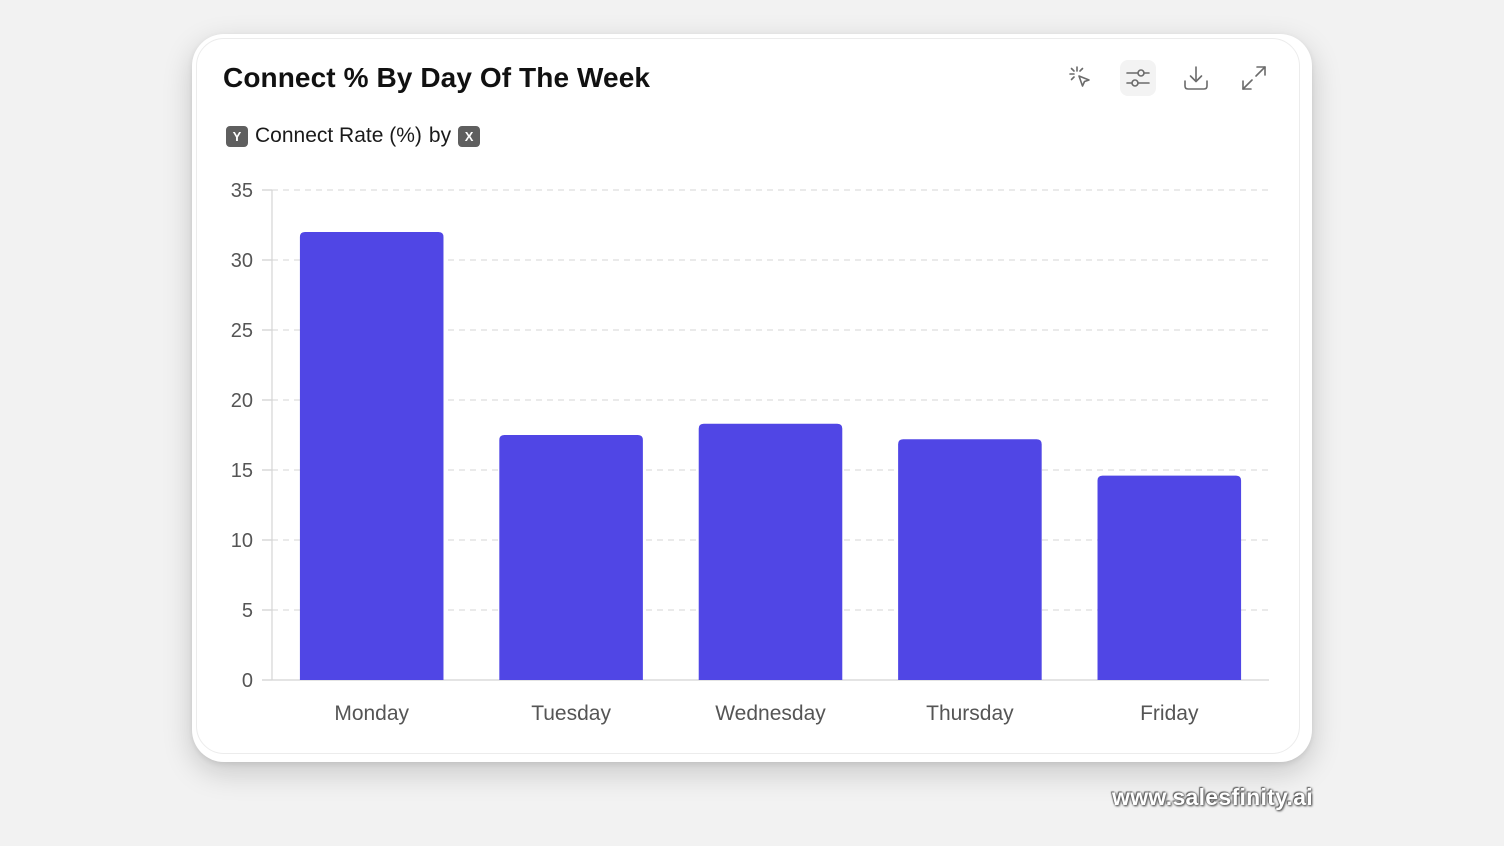 This screenshot has width=1504, height=846. Describe the element at coordinates (242, 261) in the screenshot. I see `y-tick-label: 30` at that location.